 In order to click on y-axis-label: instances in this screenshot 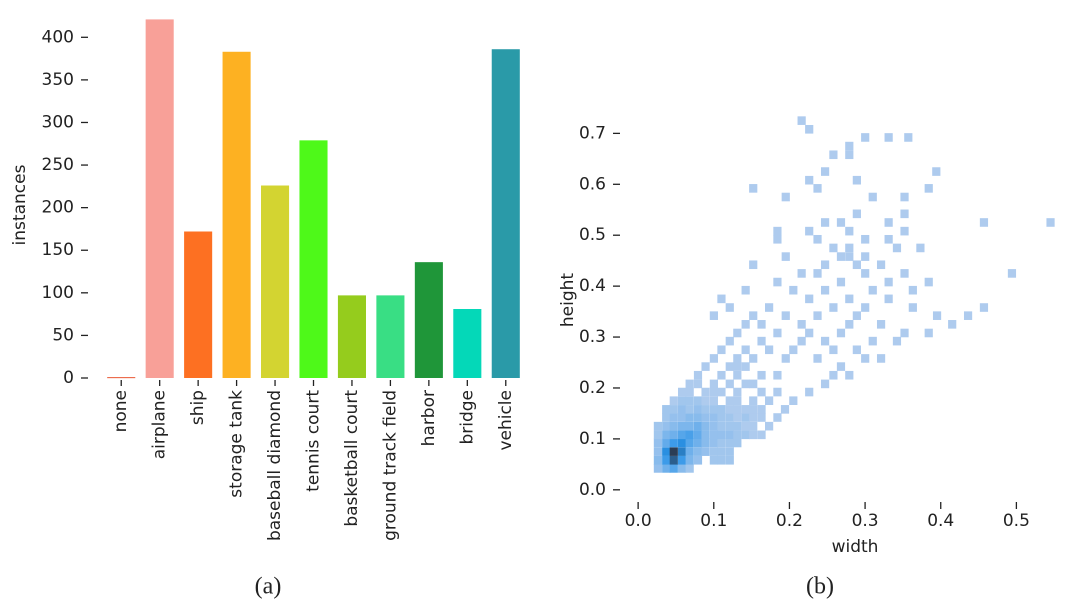, I will do `click(20, 204)`.